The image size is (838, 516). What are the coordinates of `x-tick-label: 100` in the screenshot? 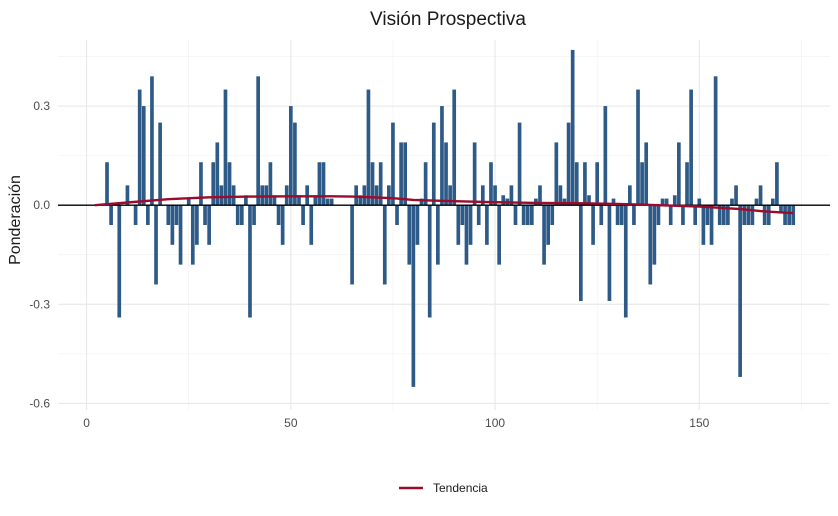 It's located at (495, 423).